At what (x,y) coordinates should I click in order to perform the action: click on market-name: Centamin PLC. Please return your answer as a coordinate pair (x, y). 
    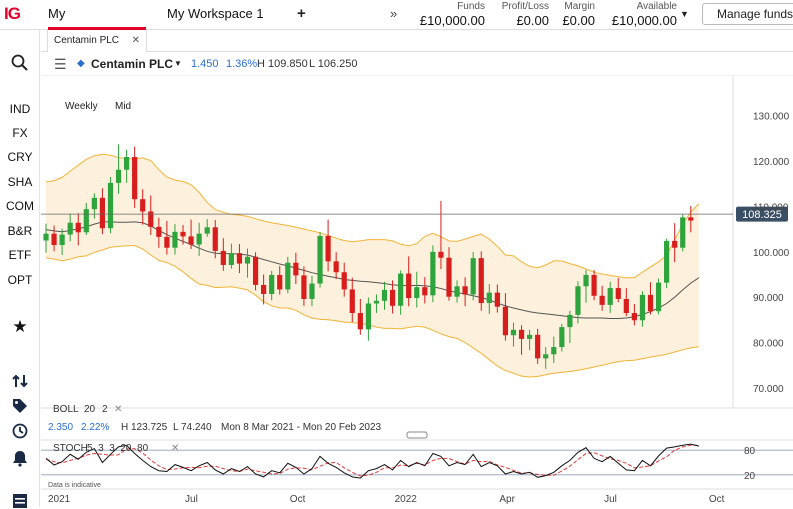
    Looking at the image, I should click on (132, 64).